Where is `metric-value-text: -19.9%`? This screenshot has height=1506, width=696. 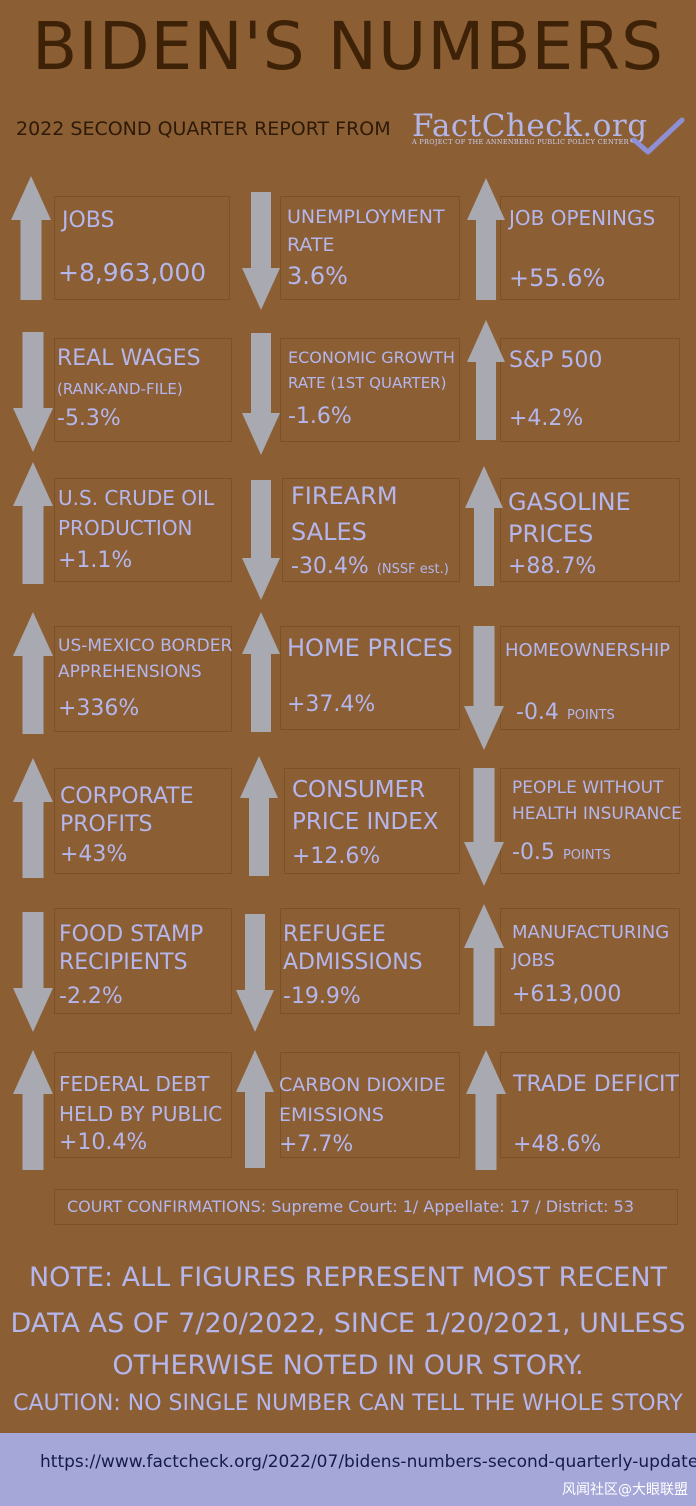
metric-value-text: -19.9% is located at coordinates (322, 996).